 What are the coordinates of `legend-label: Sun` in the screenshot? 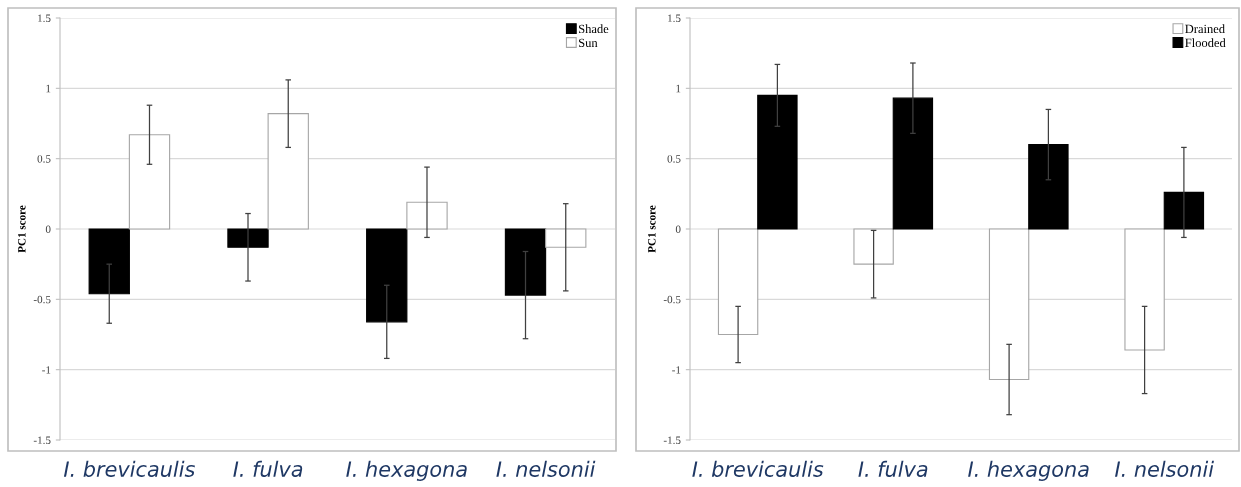 It's located at (588, 43).